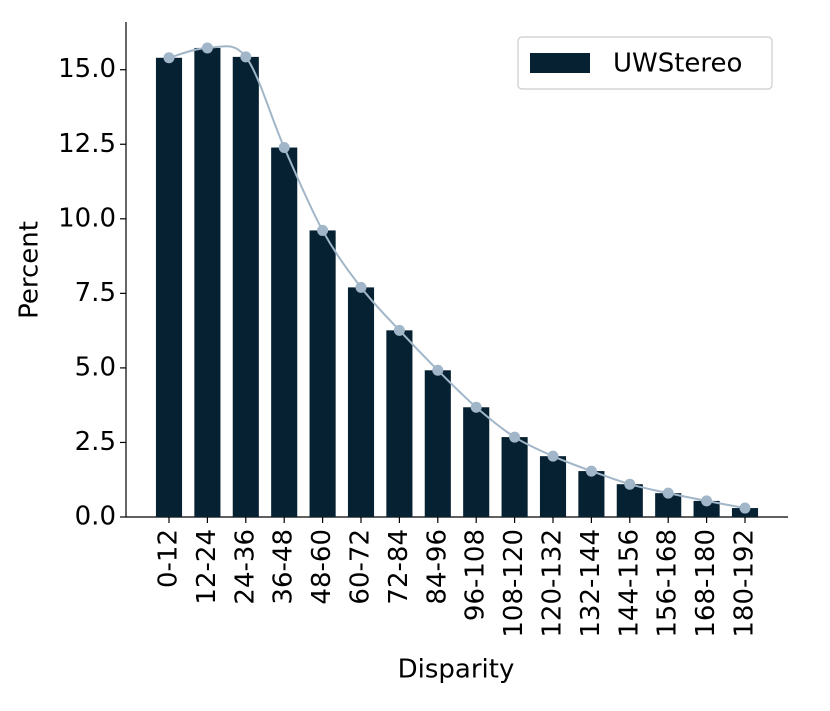 Image resolution: width=830 pixels, height=711 pixels. I want to click on x-tick-label: 36-48, so click(284, 567).